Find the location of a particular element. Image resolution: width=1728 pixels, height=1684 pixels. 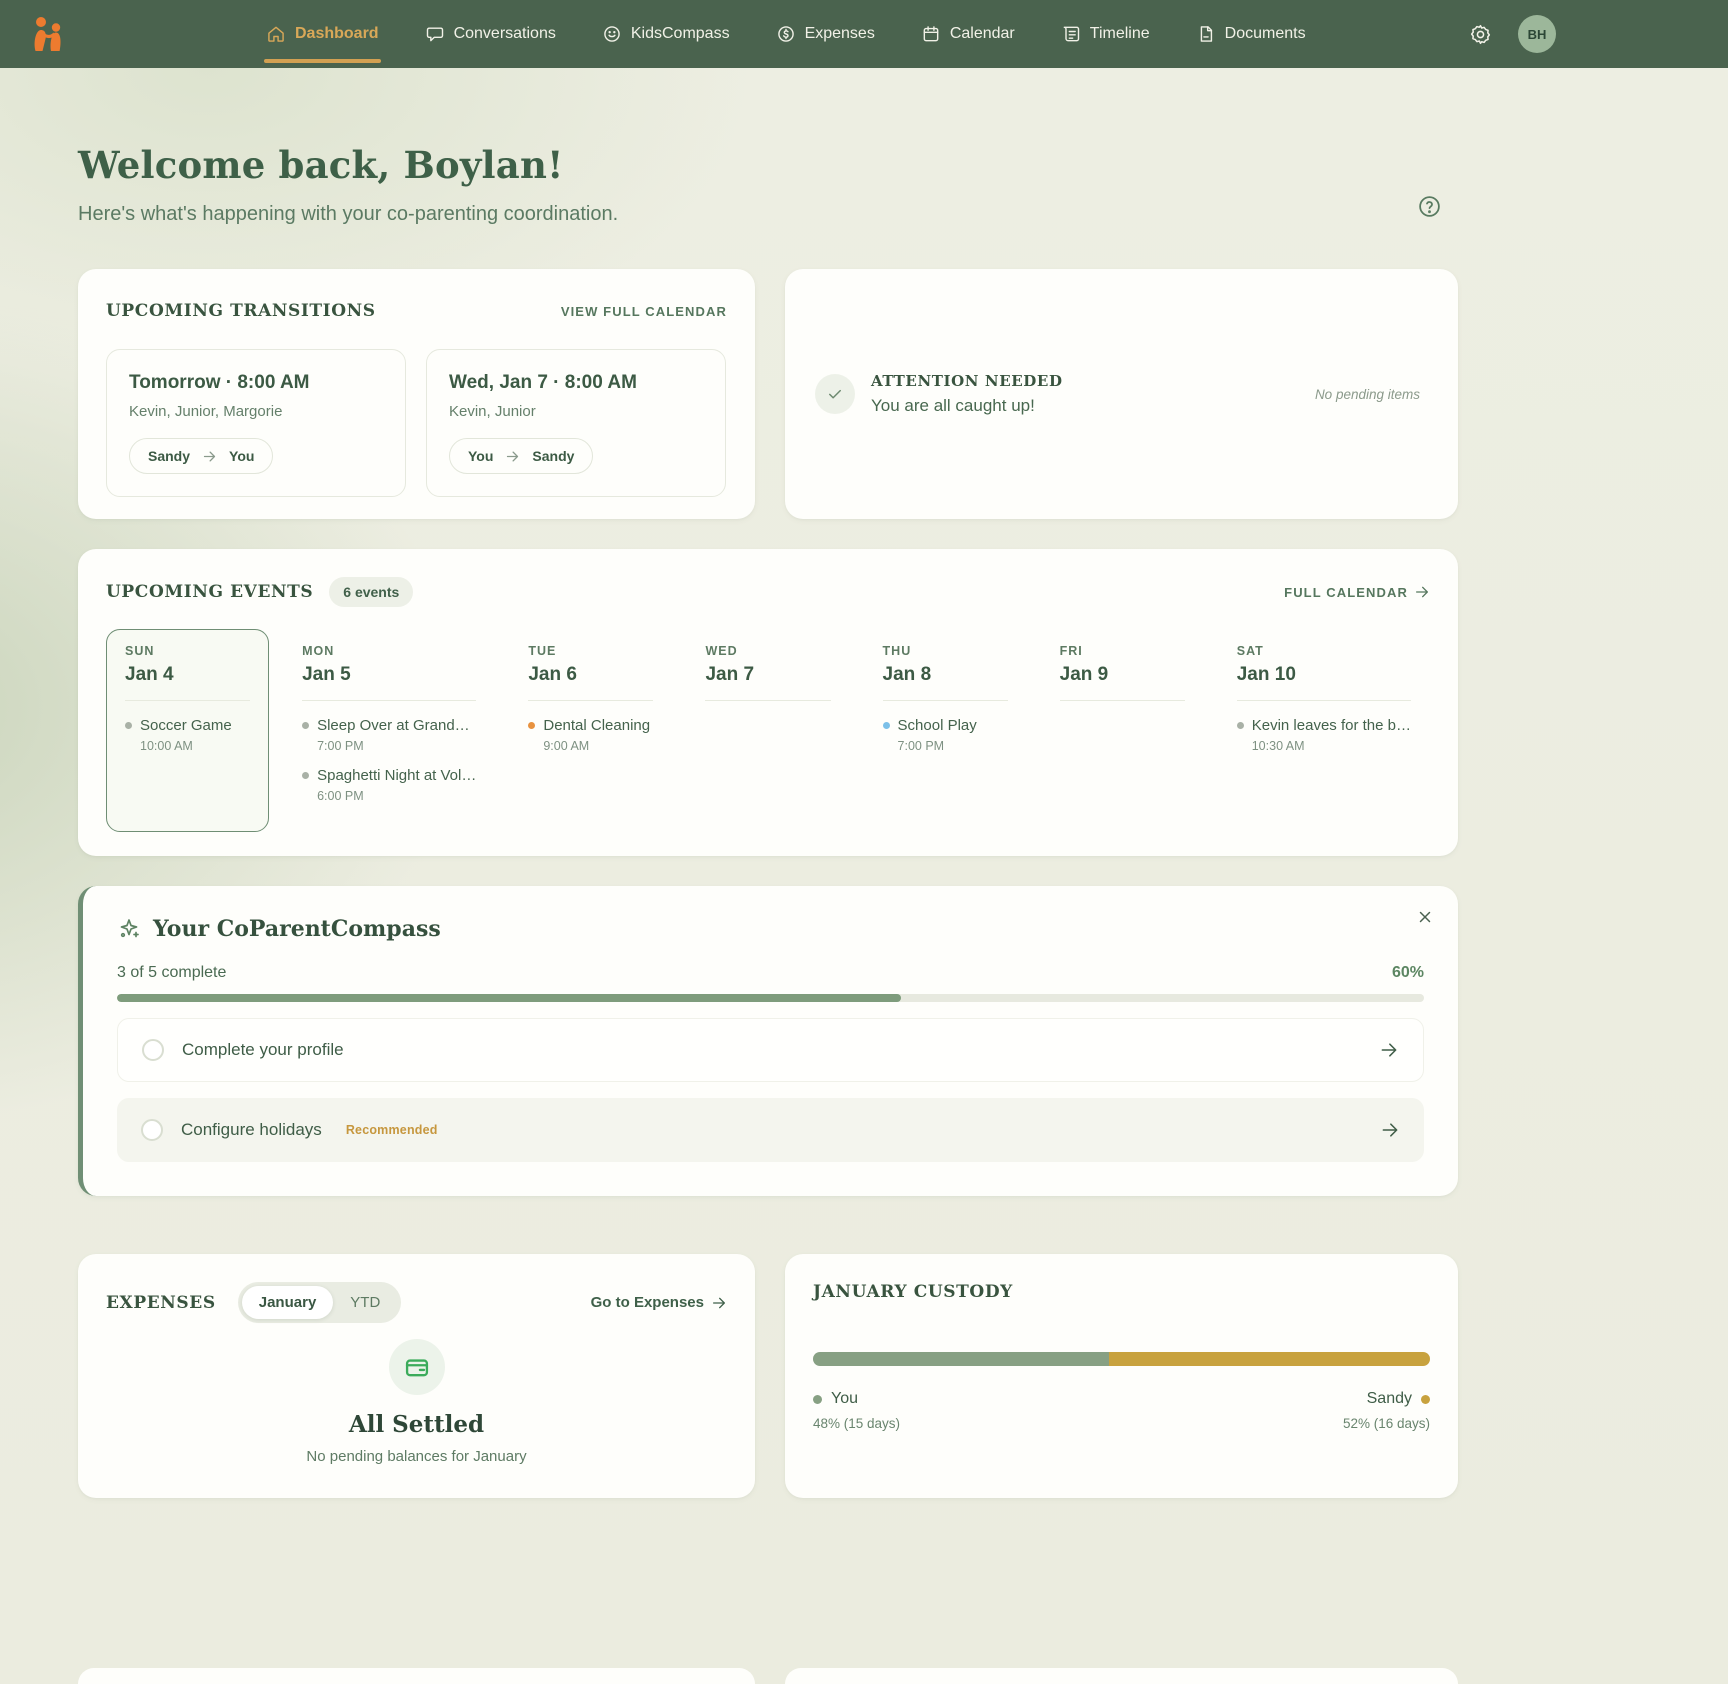

day-column-sun: SUN Jan 4 Soccer Game 10:00 AM is located at coordinates (188, 730).